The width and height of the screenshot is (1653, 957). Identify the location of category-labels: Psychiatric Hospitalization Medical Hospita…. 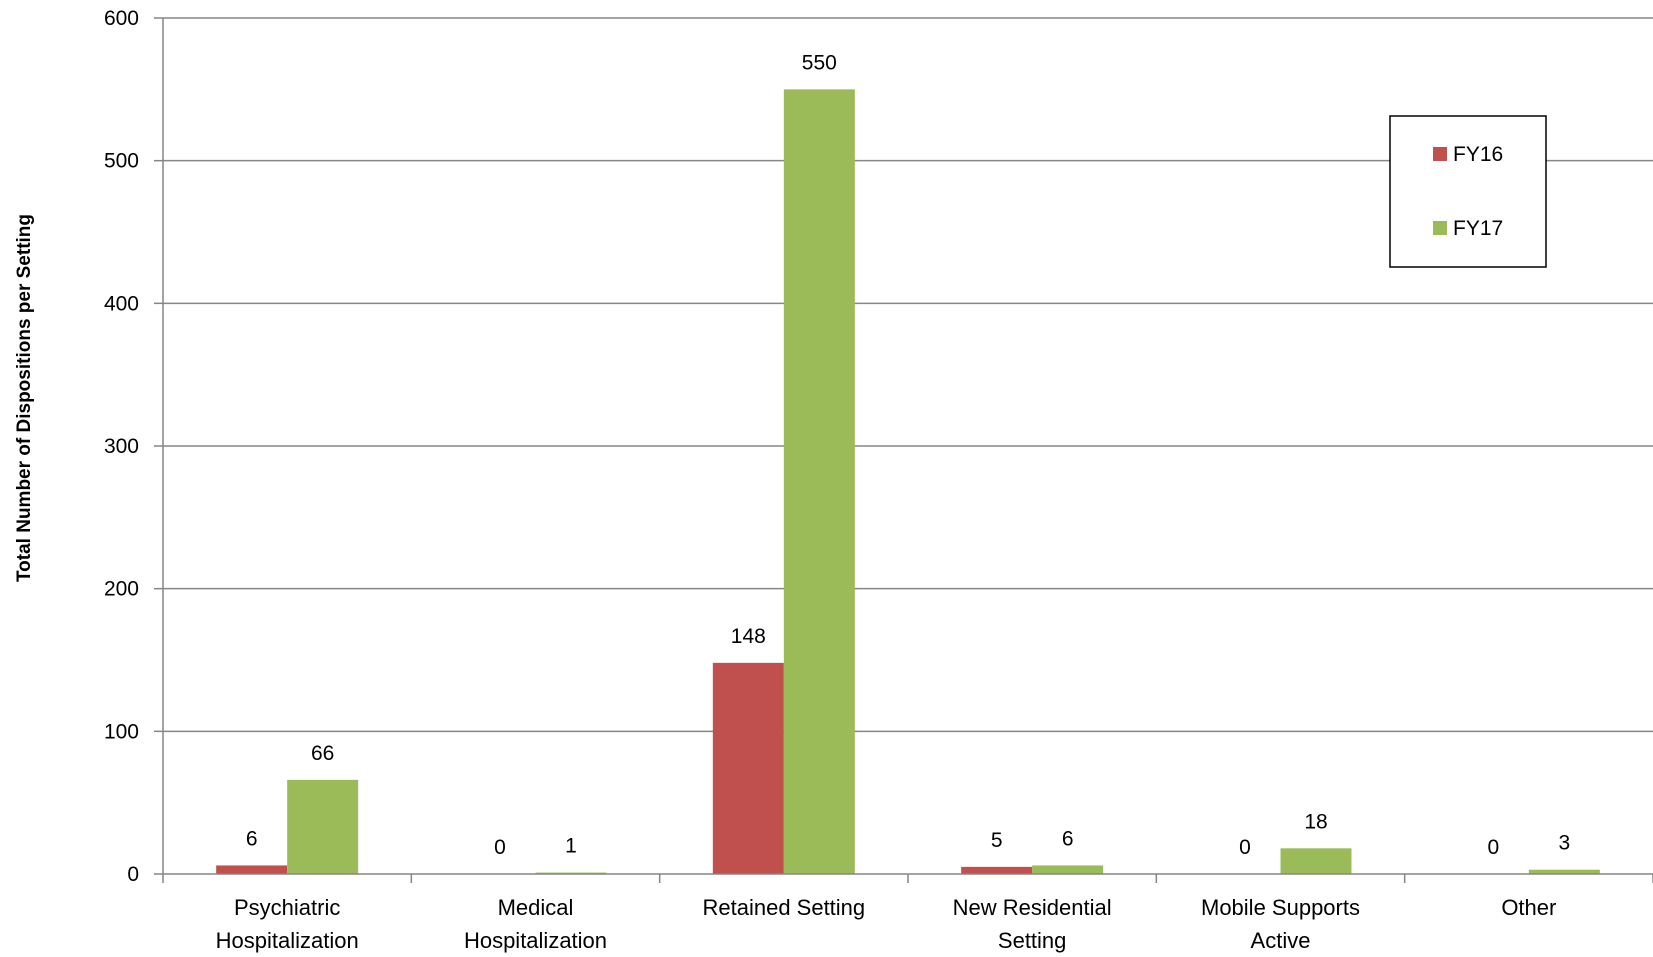
(886, 924).